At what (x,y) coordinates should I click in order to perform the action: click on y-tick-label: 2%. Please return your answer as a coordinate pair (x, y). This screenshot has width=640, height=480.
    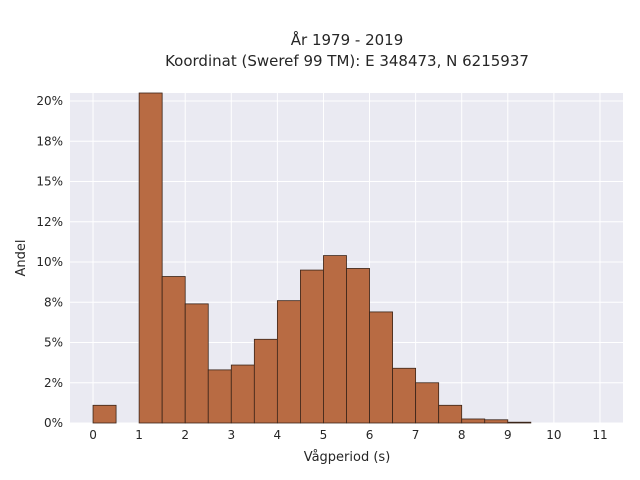
    Looking at the image, I should click on (53, 383).